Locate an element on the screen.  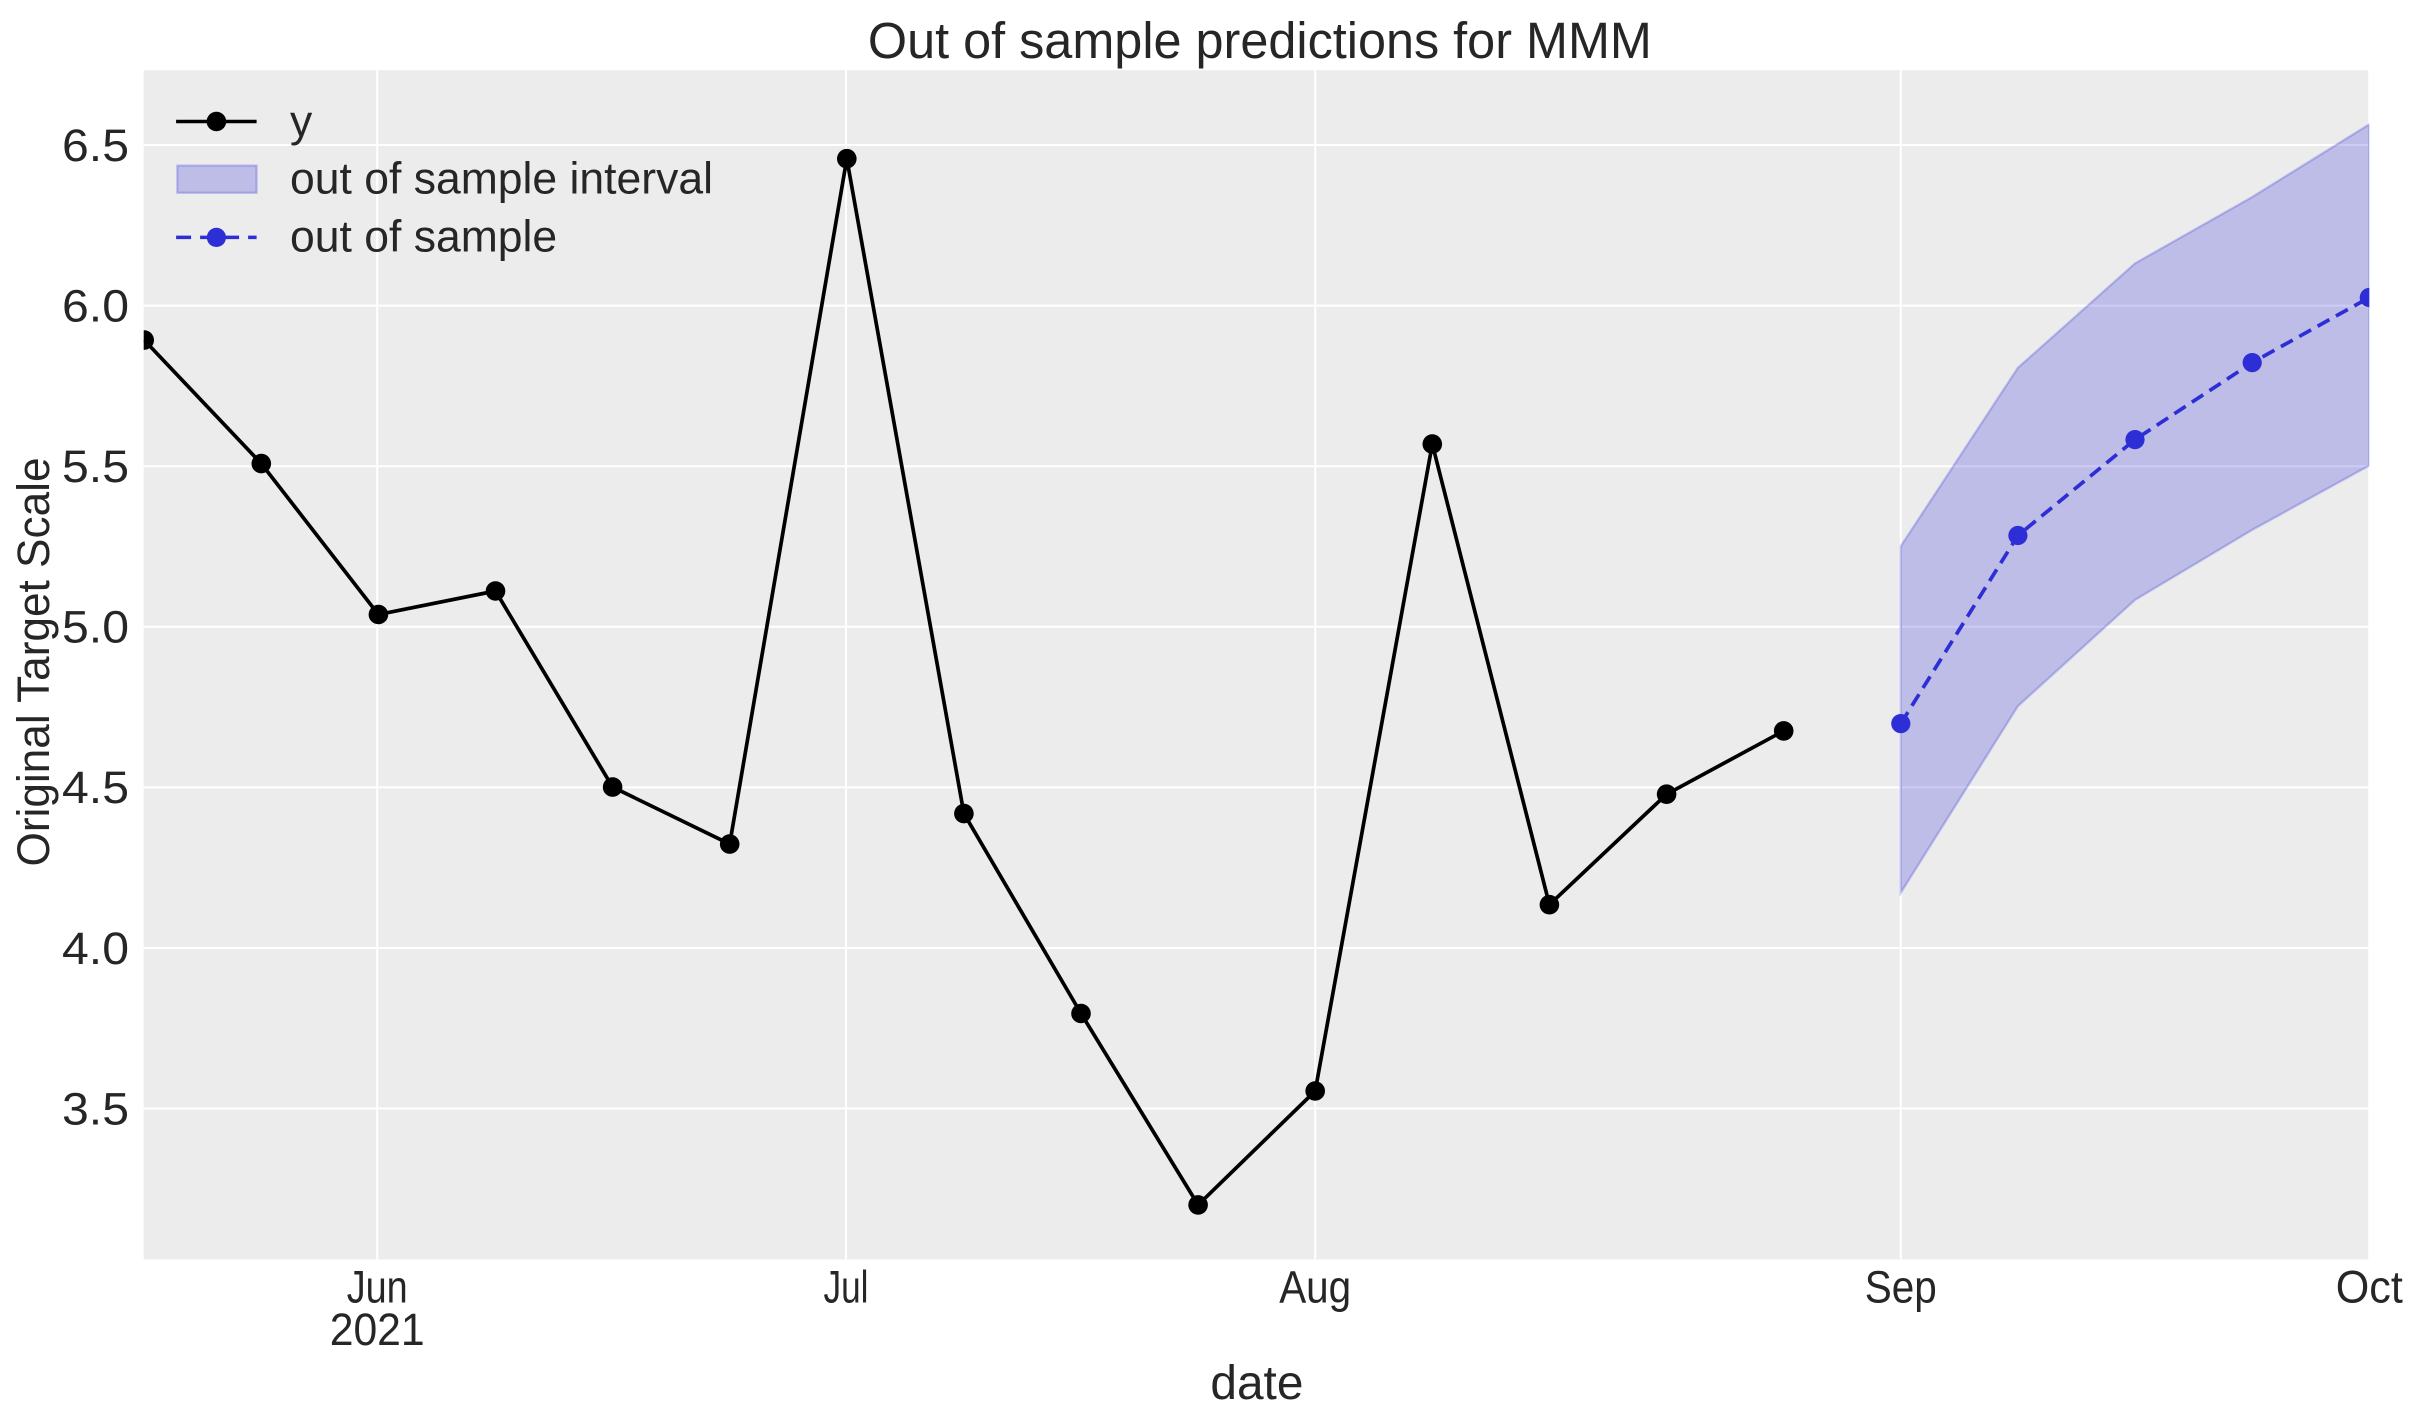
svg-text: Jul is located at coordinates (846, 1287).